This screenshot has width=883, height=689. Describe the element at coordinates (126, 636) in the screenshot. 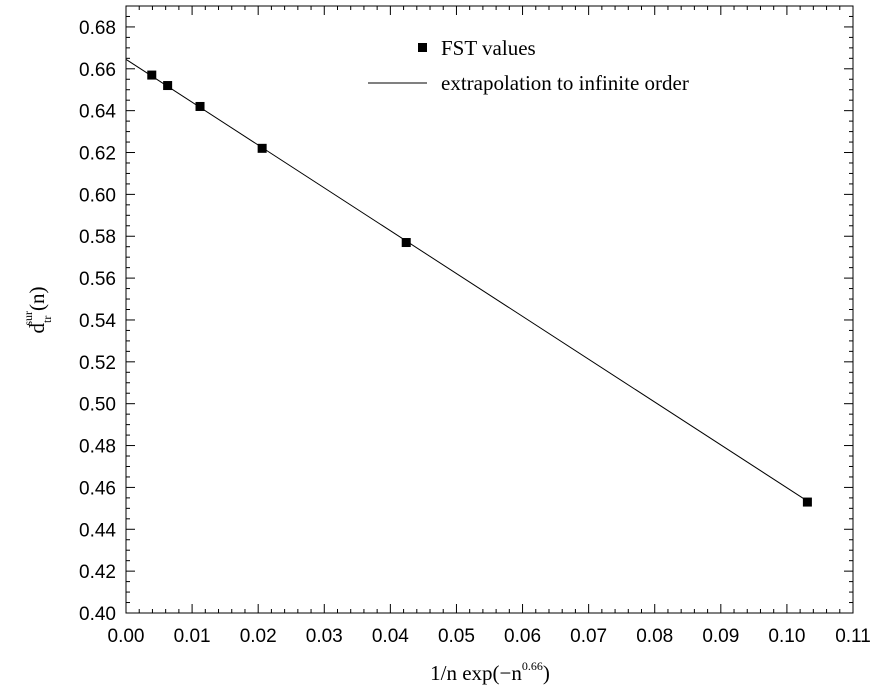

I see `x-tick-label: 0.00` at that location.